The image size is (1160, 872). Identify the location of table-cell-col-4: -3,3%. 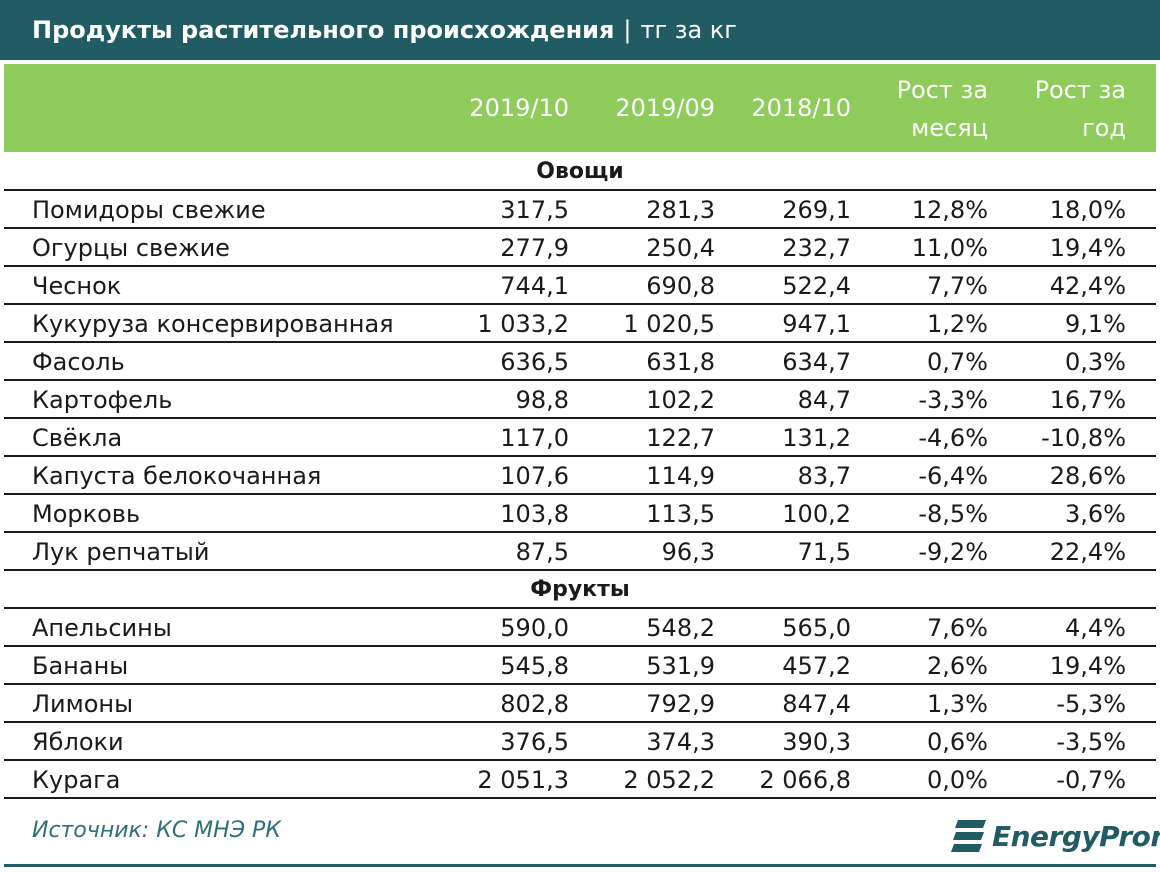
(953, 400).